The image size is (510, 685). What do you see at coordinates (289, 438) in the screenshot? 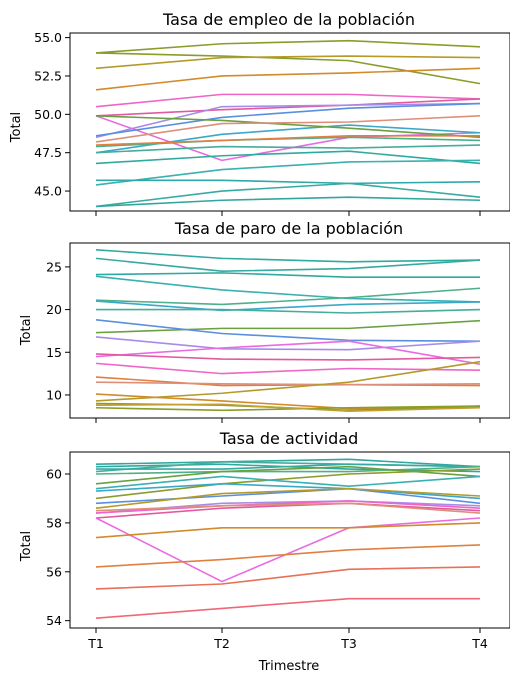
I see `chart-title: Tasa de actividad` at bounding box center [289, 438].